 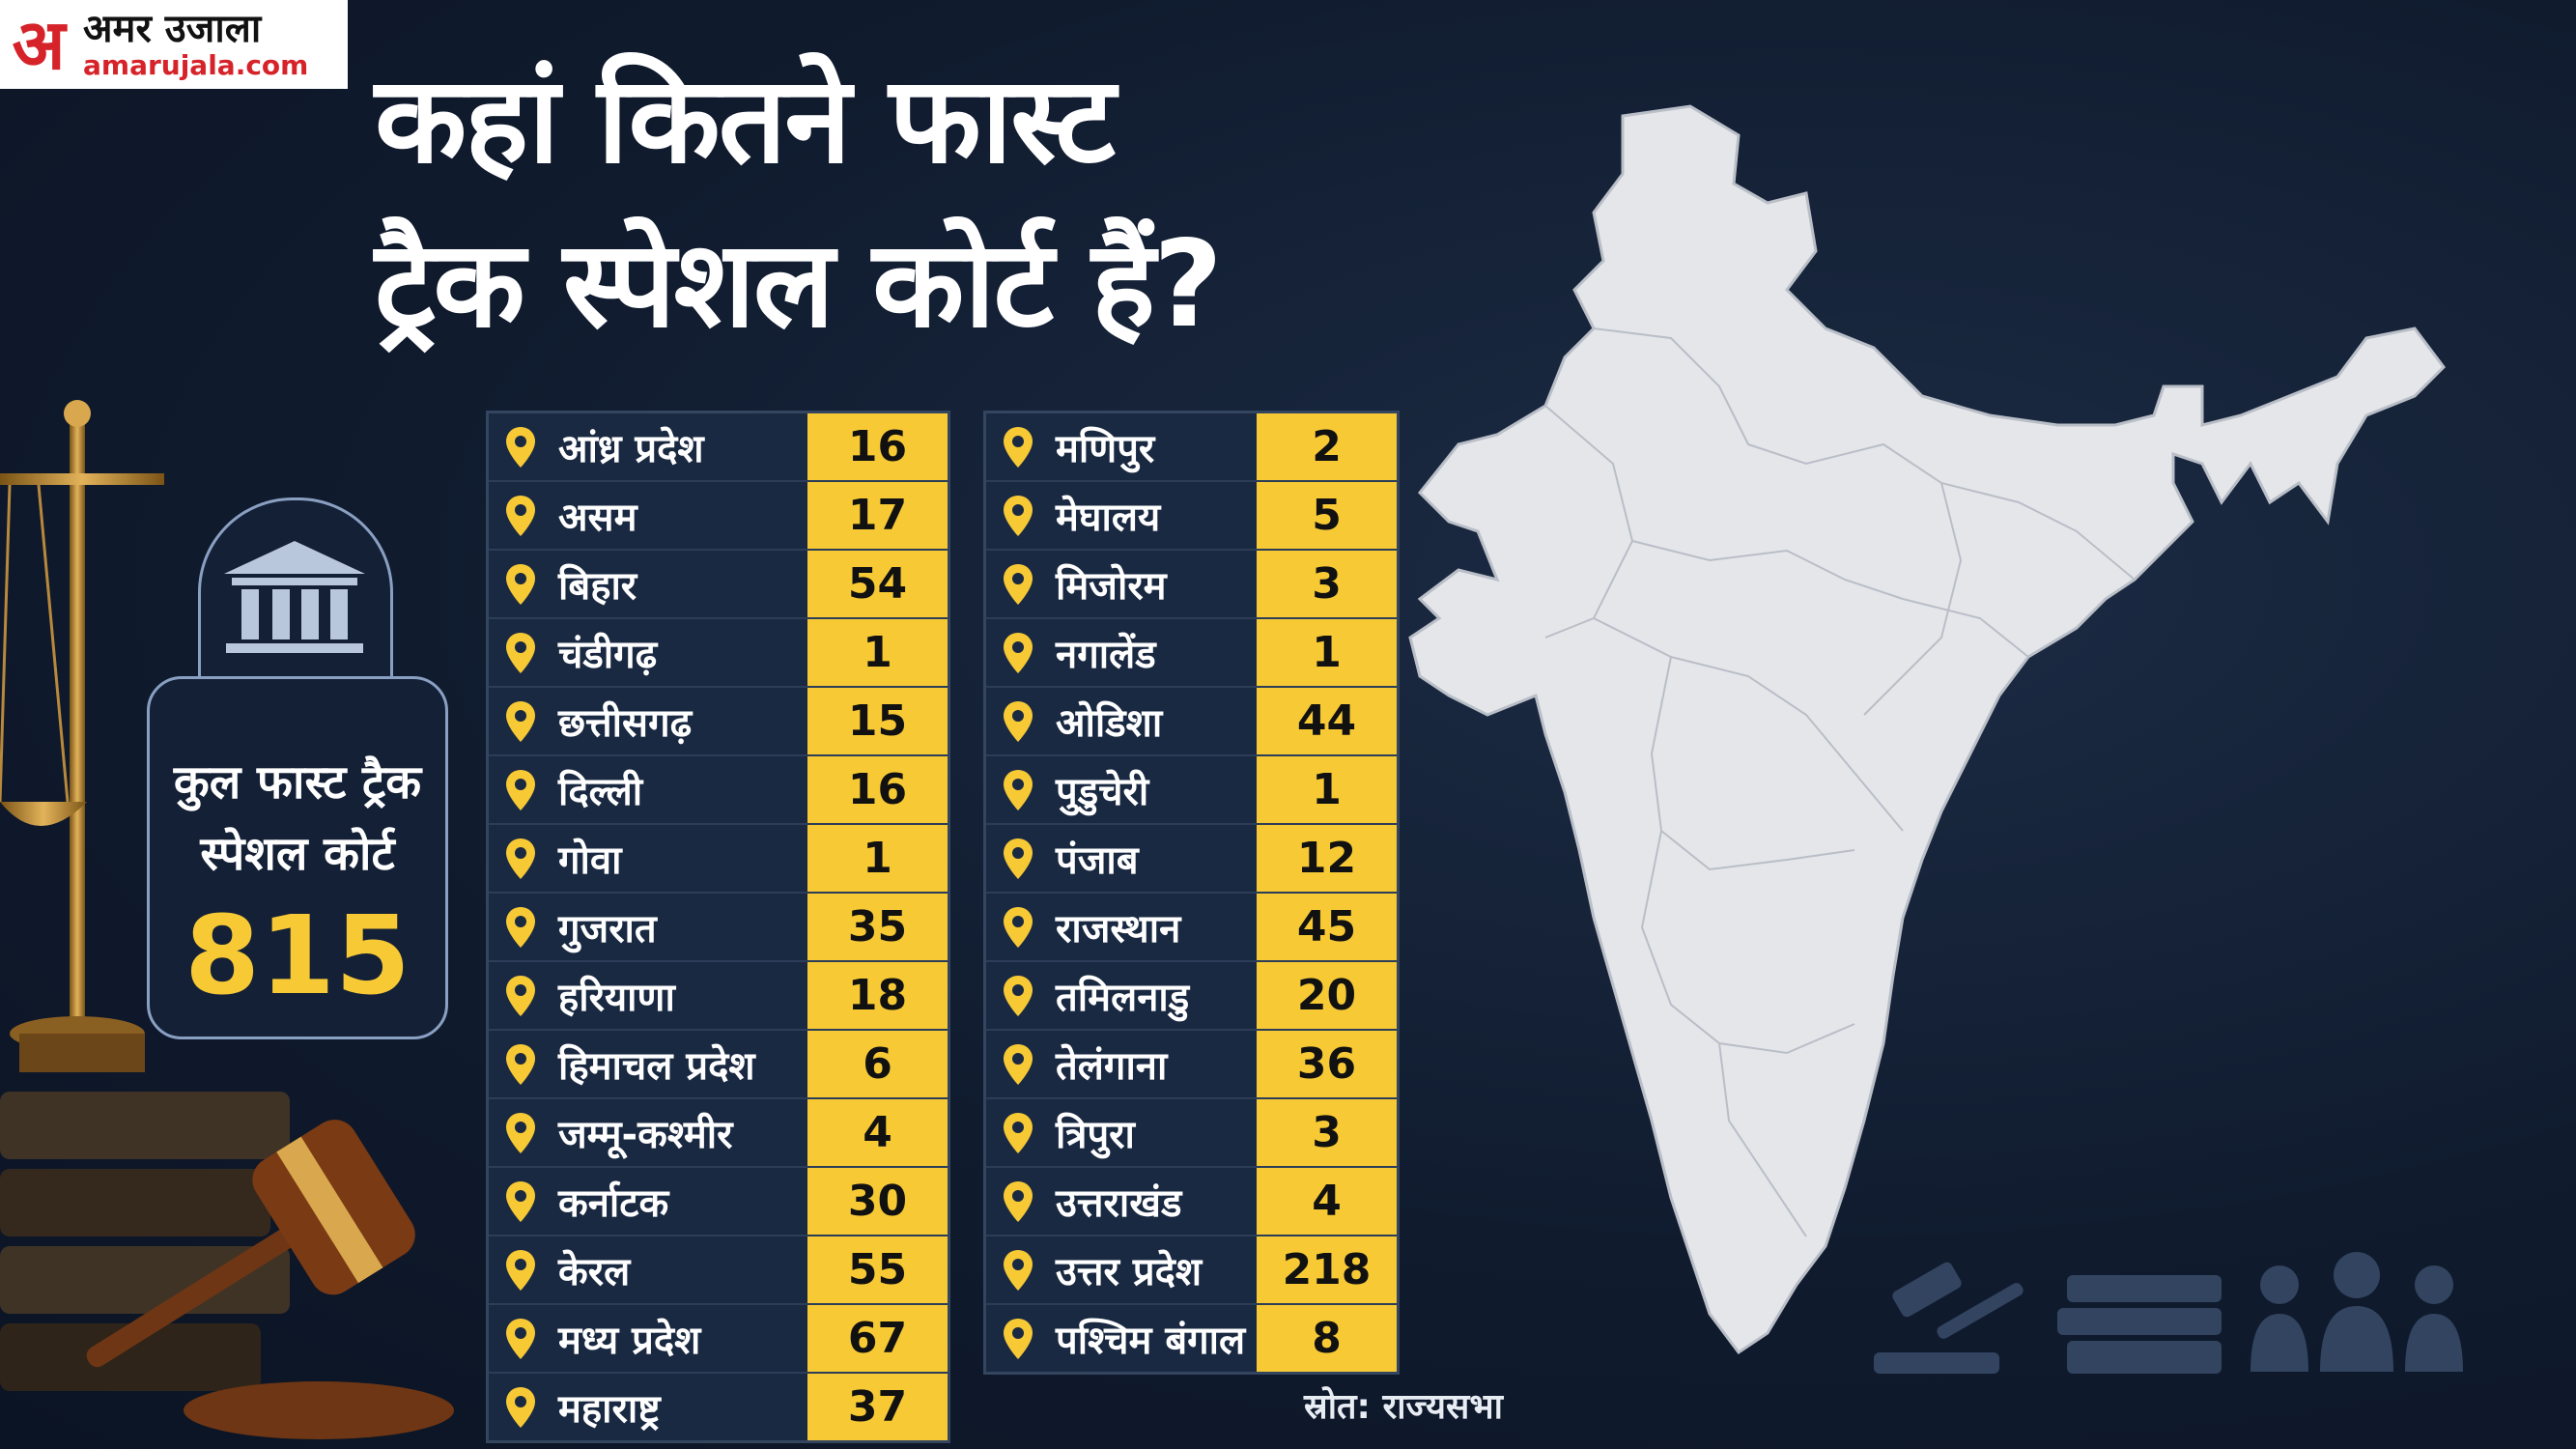 I want to click on table-row: कर्नाटक 30, so click(x=718, y=1202).